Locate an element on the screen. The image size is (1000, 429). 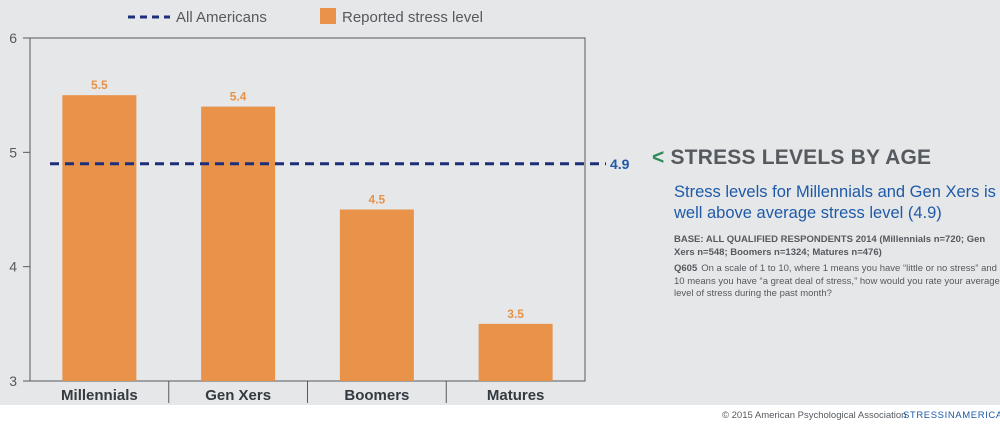
bar-value-label: 4.5 is located at coordinates (377, 200).